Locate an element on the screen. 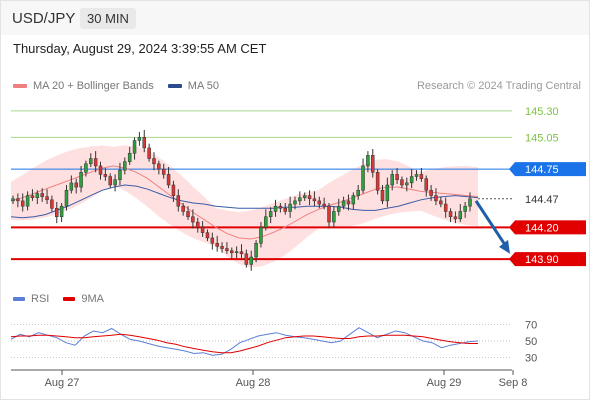 This screenshot has height=400, width=590. symbol-label: USD/JPY is located at coordinates (44, 18).